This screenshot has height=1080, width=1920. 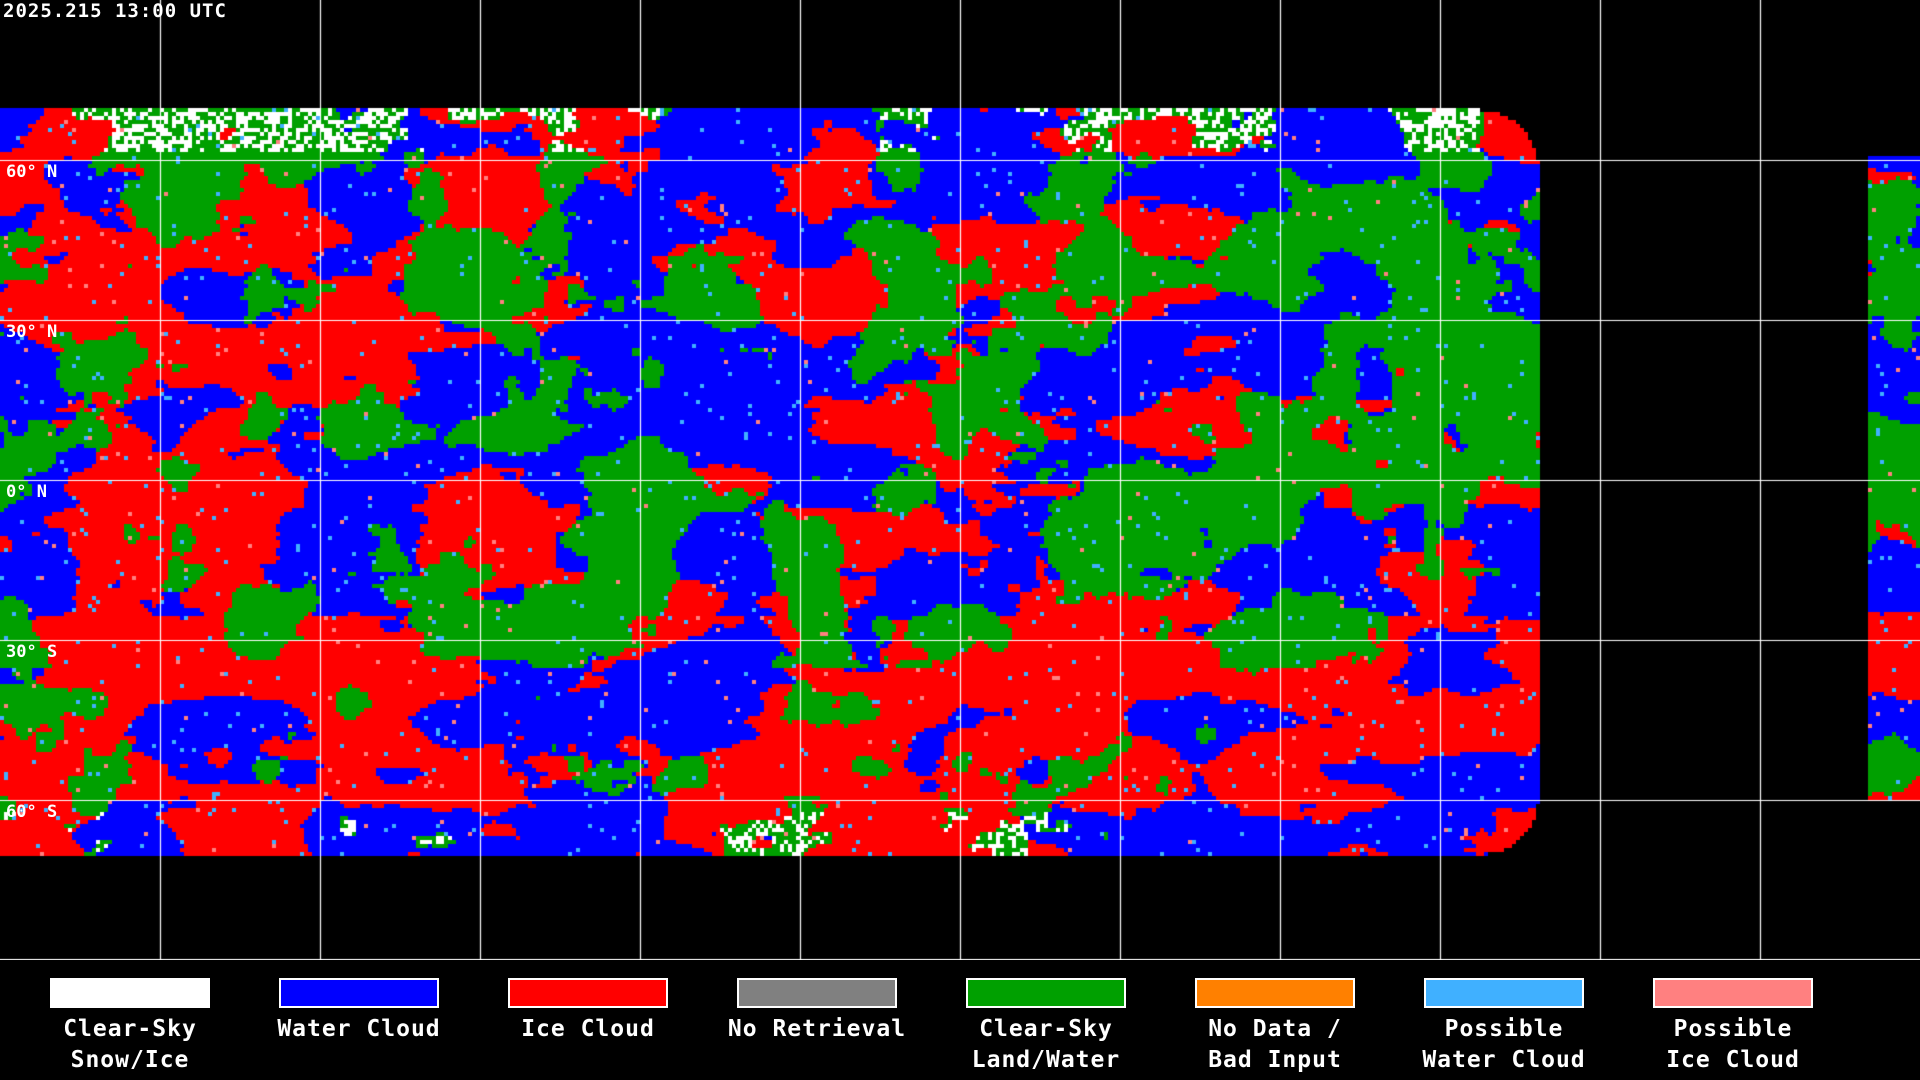 I want to click on legend-label-line1: No Data /, so click(x=1275, y=1029).